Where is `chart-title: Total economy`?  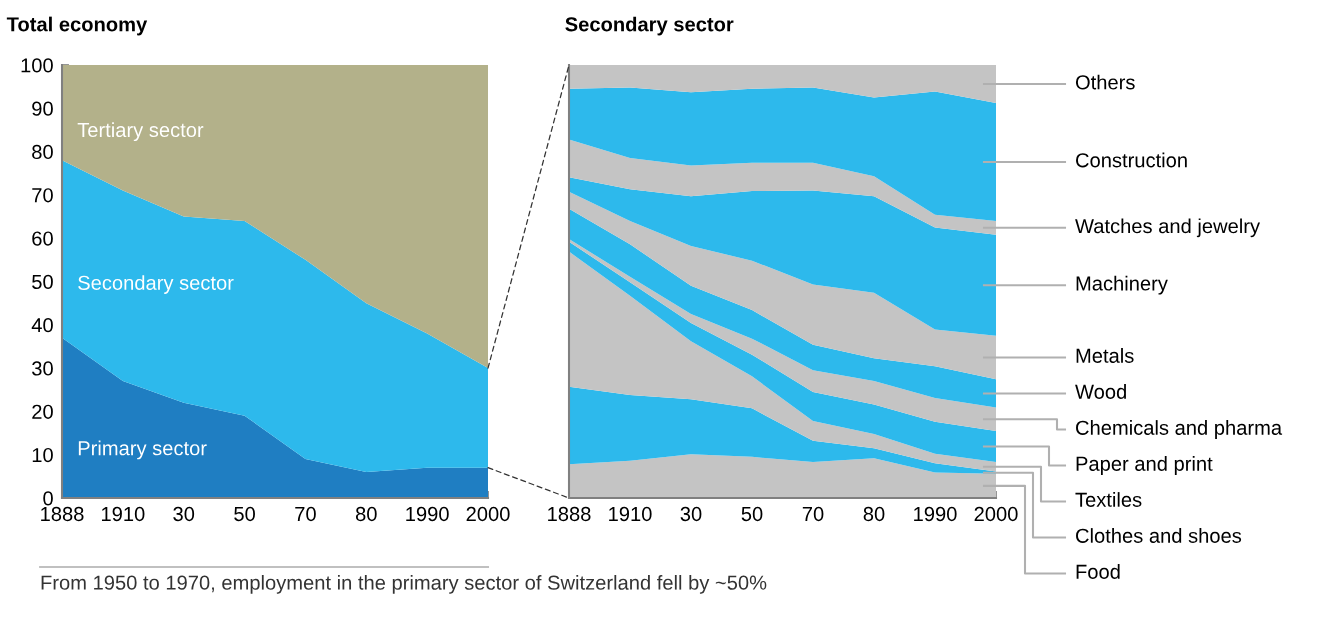
chart-title: Total economy is located at coordinates (77, 26).